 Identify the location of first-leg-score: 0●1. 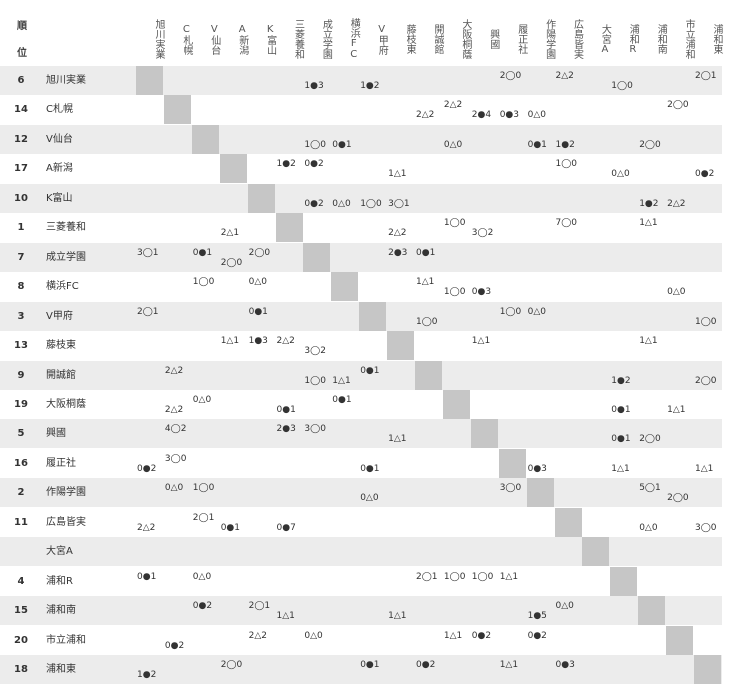
(370, 665).